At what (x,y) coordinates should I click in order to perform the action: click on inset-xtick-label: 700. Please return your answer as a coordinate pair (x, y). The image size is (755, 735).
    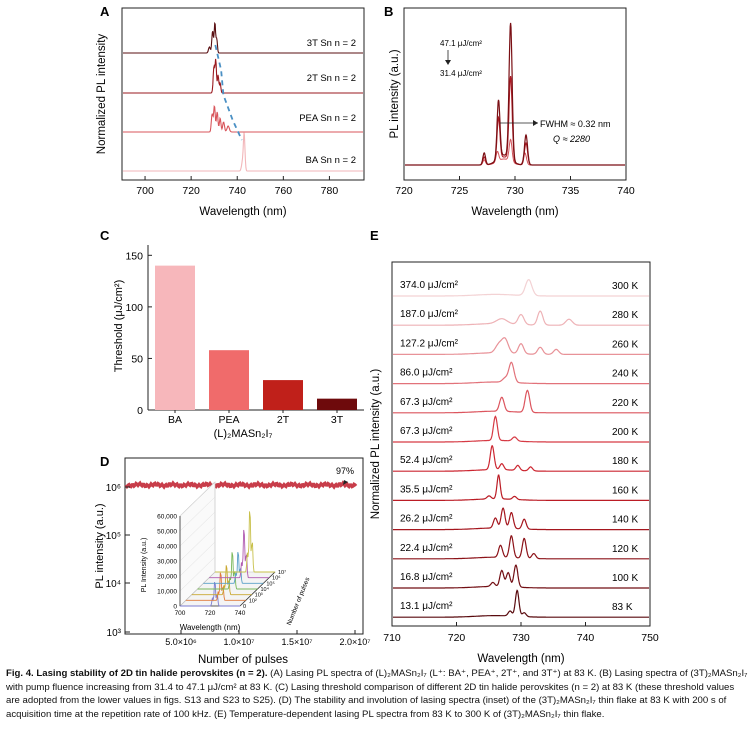
    Looking at the image, I should click on (180, 613).